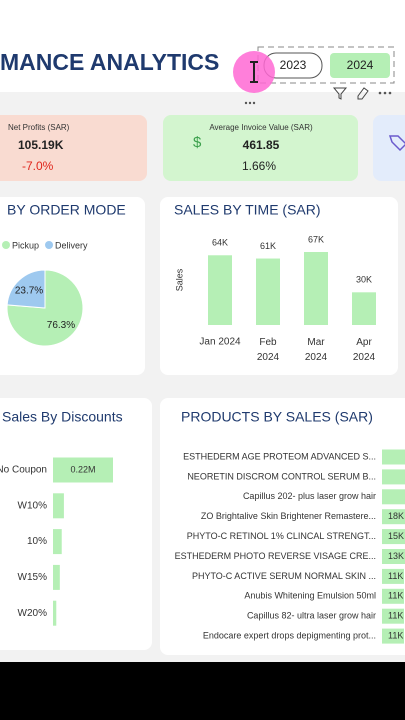  I want to click on y-tick-label: 10%, so click(37, 541).